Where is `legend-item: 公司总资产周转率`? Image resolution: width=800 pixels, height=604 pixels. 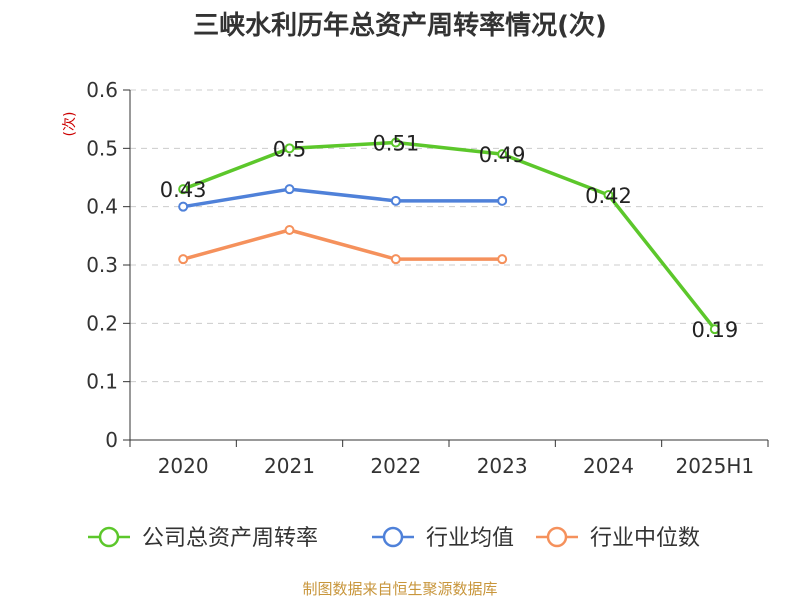
legend-item: 公司总资产周转率 is located at coordinates (203, 538).